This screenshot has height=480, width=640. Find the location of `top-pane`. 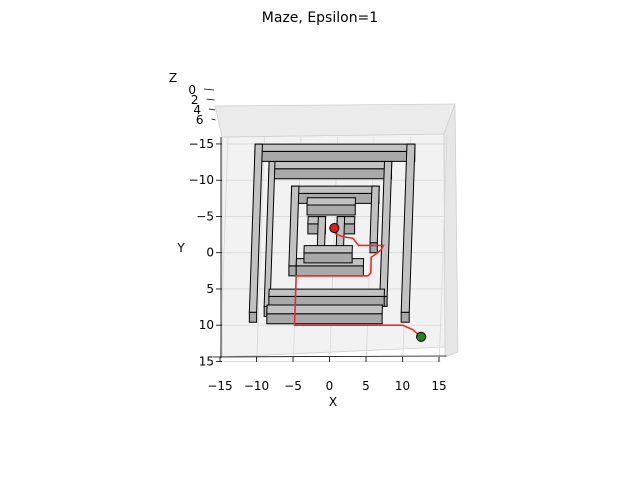

top-pane is located at coordinates (335, 120).